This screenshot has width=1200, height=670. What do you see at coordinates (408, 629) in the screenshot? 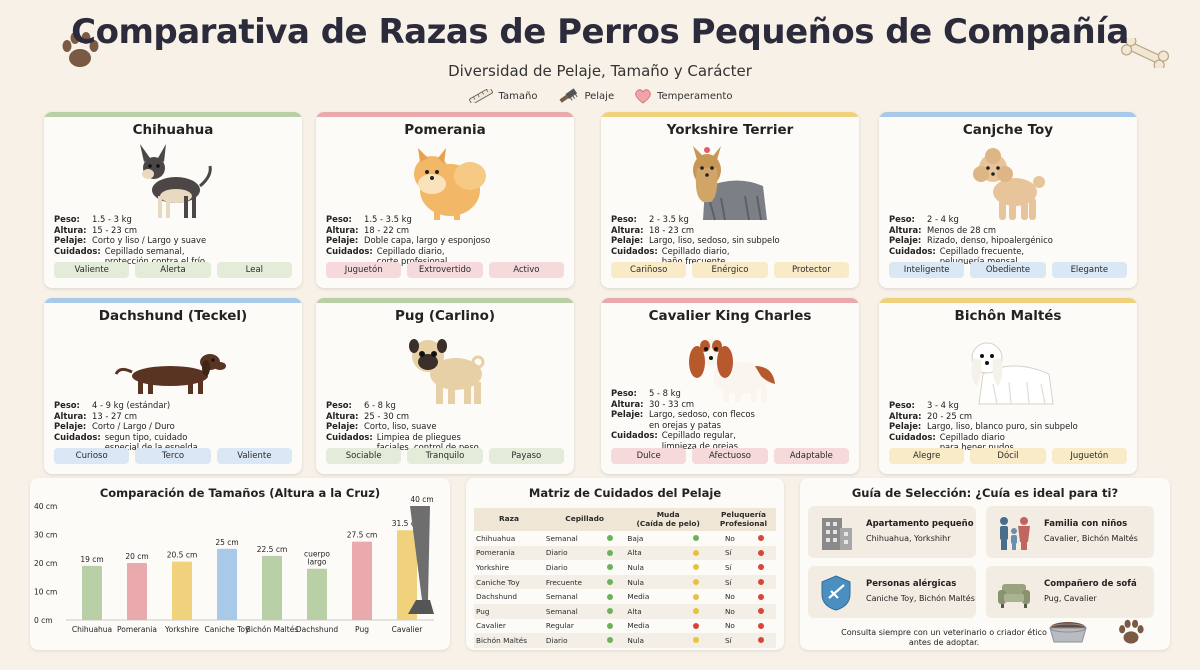
I see `x-category-label: Cavalier` at bounding box center [408, 629].